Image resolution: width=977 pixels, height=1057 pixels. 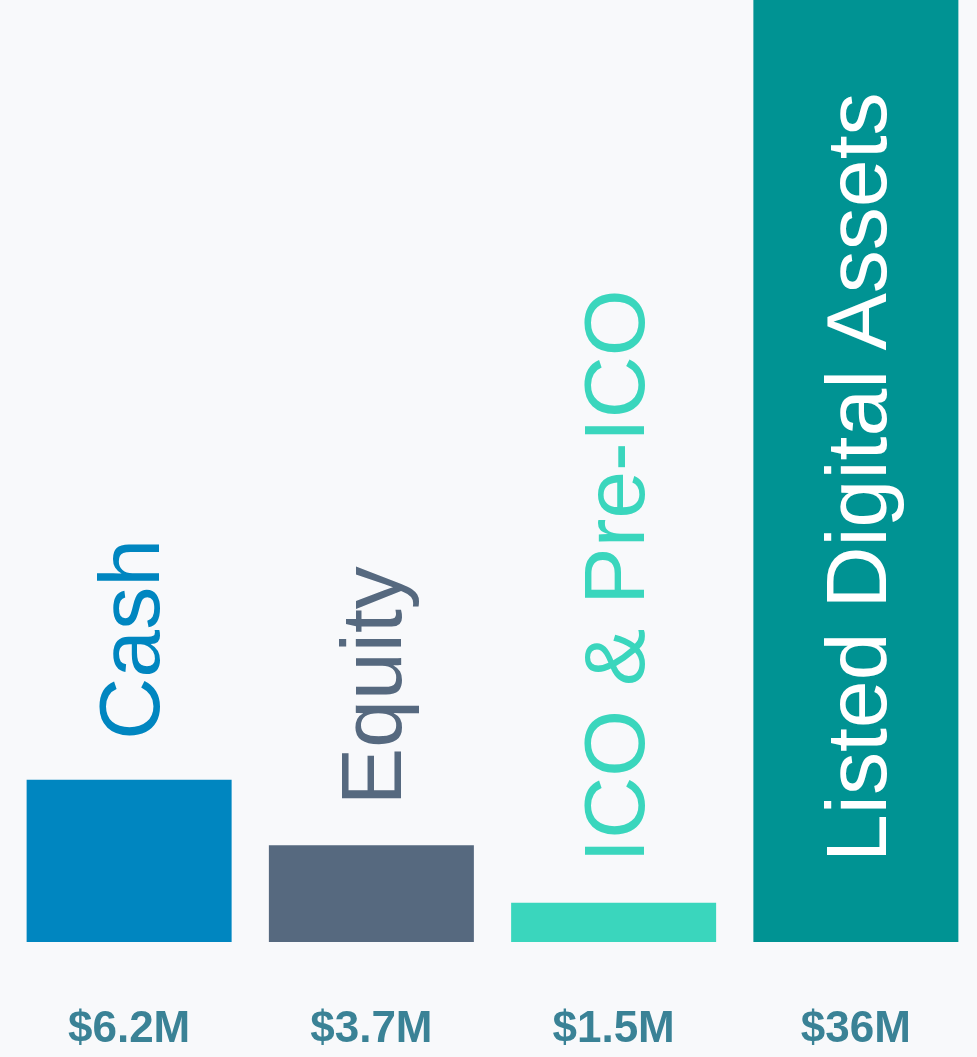 I want to click on data-label: $6.2M, so click(x=129, y=1026).